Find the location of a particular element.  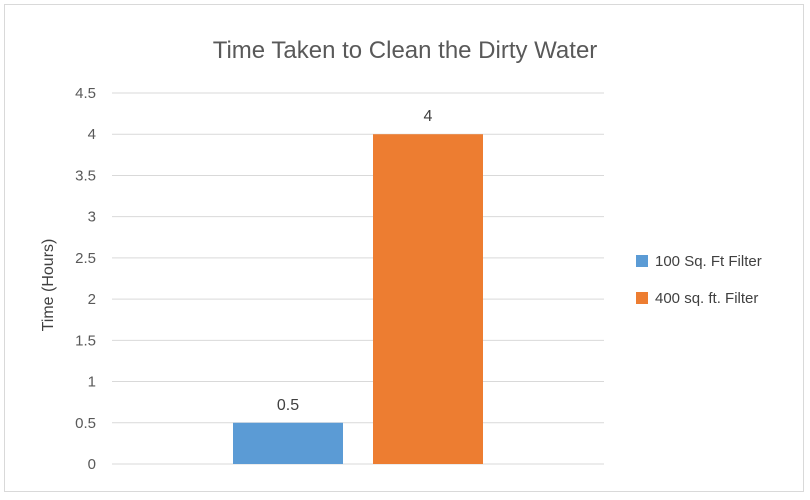

y-axis-ticks: 0 0.5 1 1.5 2 2.5 3 3.5 4 4.5 is located at coordinates (85, 279).